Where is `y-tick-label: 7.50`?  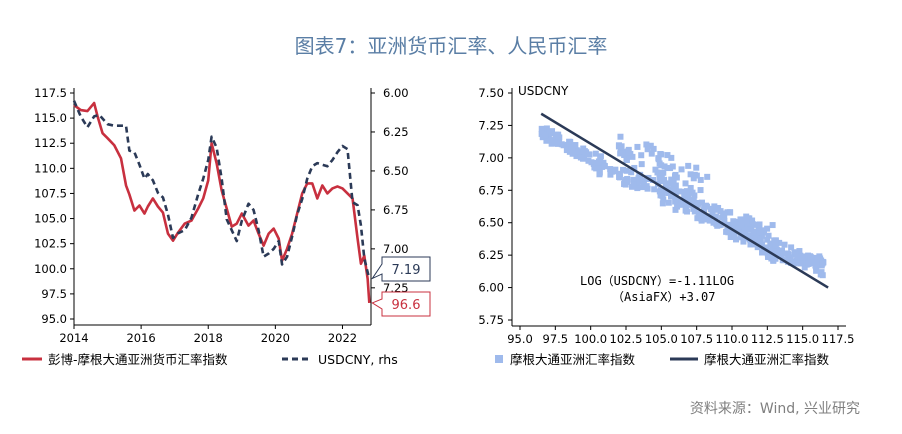 y-tick-label: 7.50 is located at coordinates (491, 93).